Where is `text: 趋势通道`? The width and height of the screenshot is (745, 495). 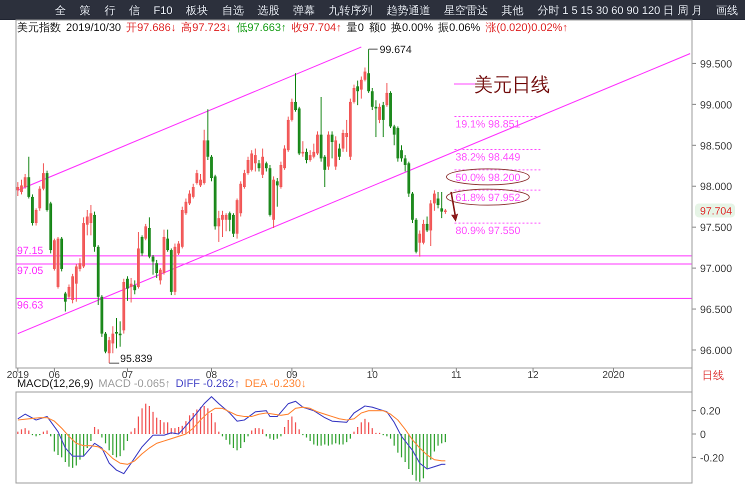
text: 趋势通道 is located at coordinates (408, 10).